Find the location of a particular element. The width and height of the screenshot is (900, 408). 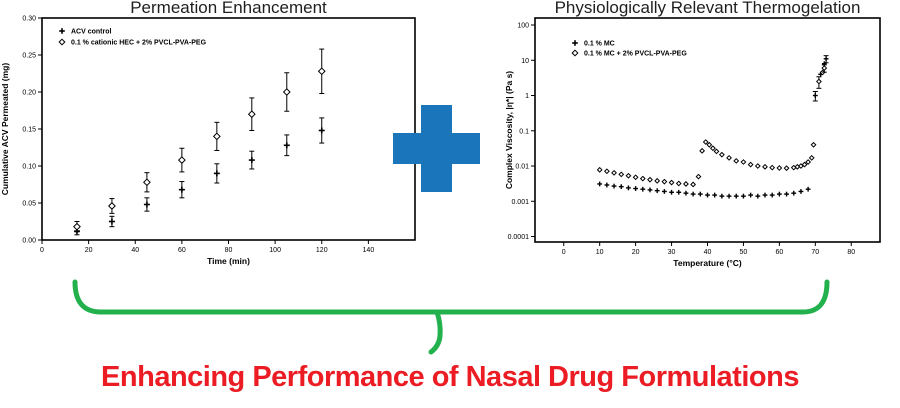

svg-text: 0.001 is located at coordinates (520, 202).